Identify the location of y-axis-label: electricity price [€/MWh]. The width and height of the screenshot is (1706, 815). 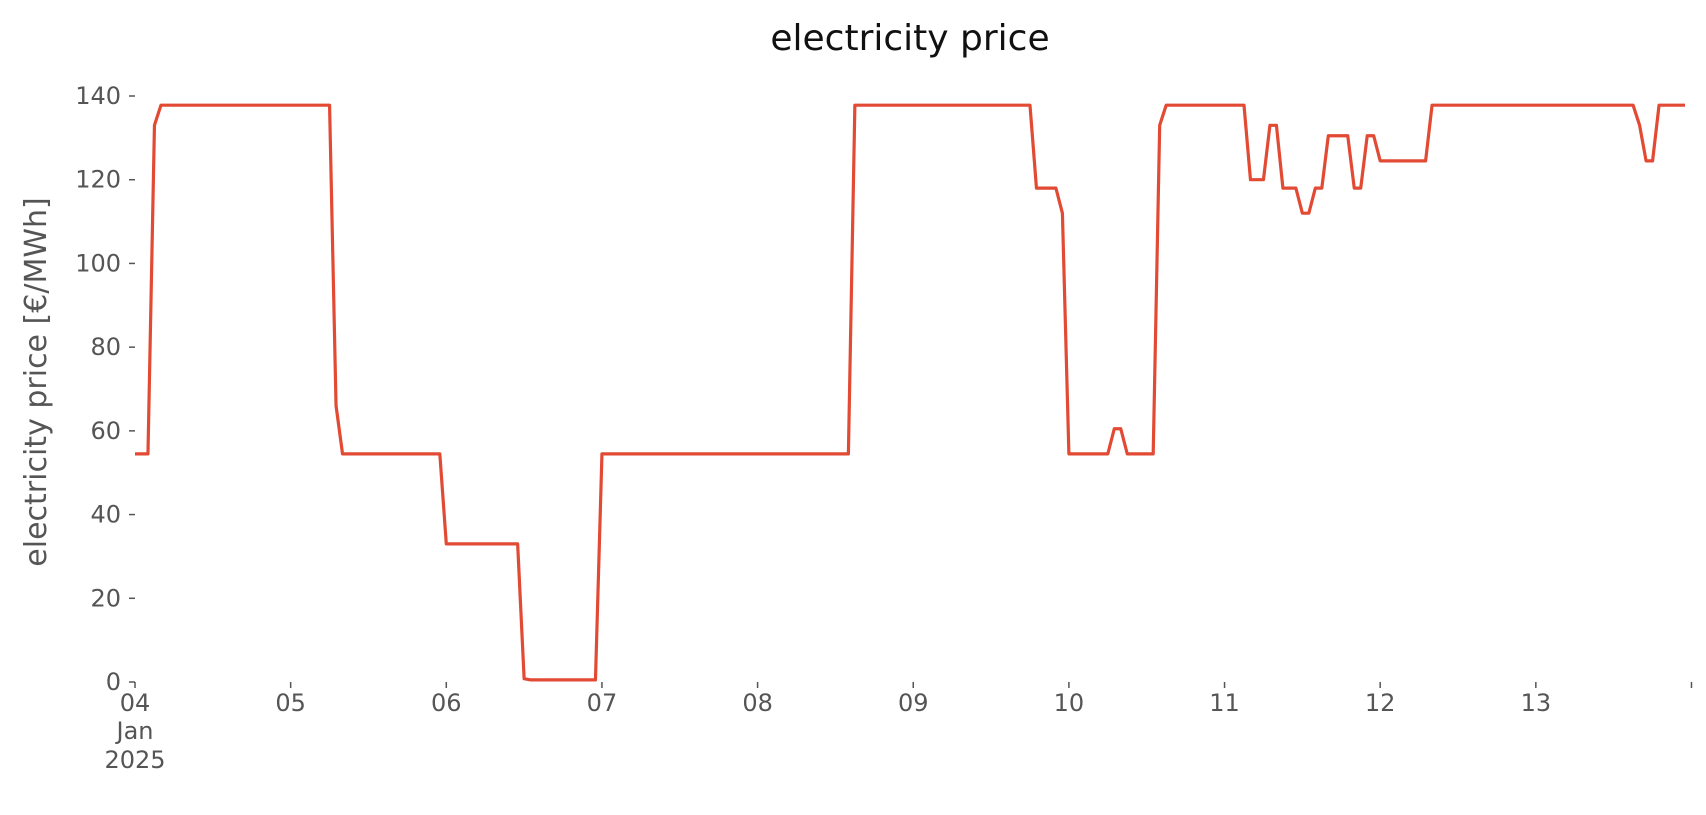
(36, 381).